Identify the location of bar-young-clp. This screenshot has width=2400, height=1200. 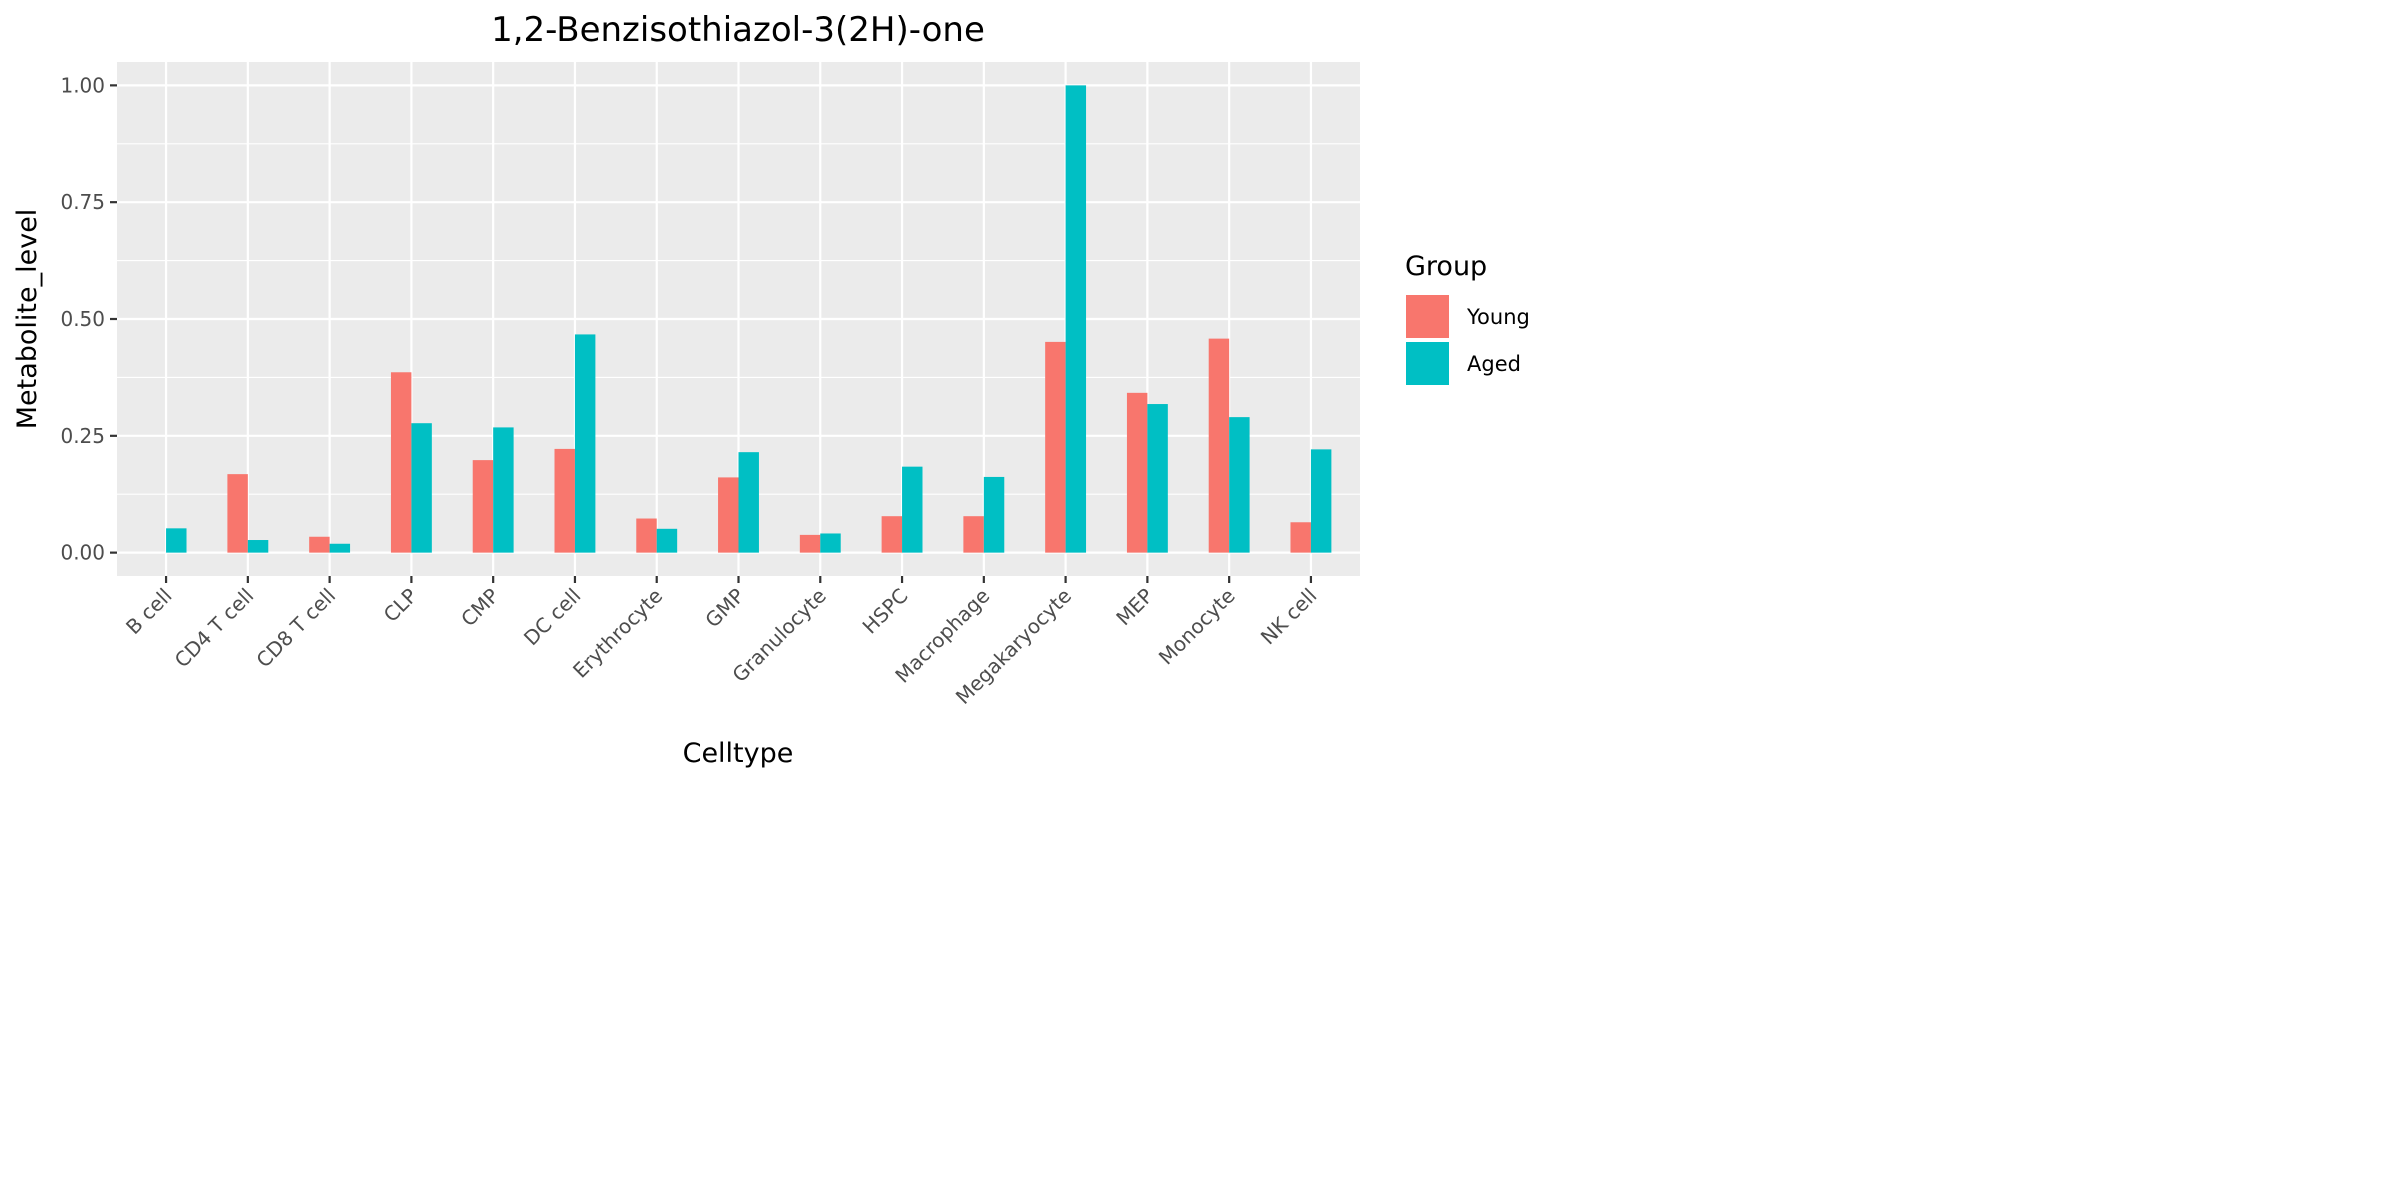
(401, 462).